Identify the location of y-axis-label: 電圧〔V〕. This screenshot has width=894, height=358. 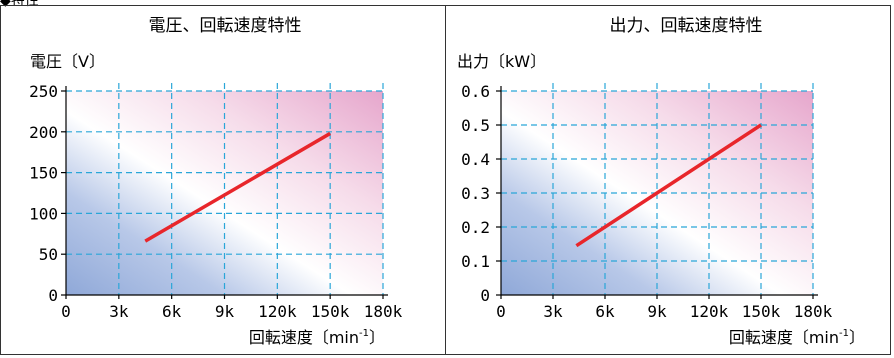
(67, 61).